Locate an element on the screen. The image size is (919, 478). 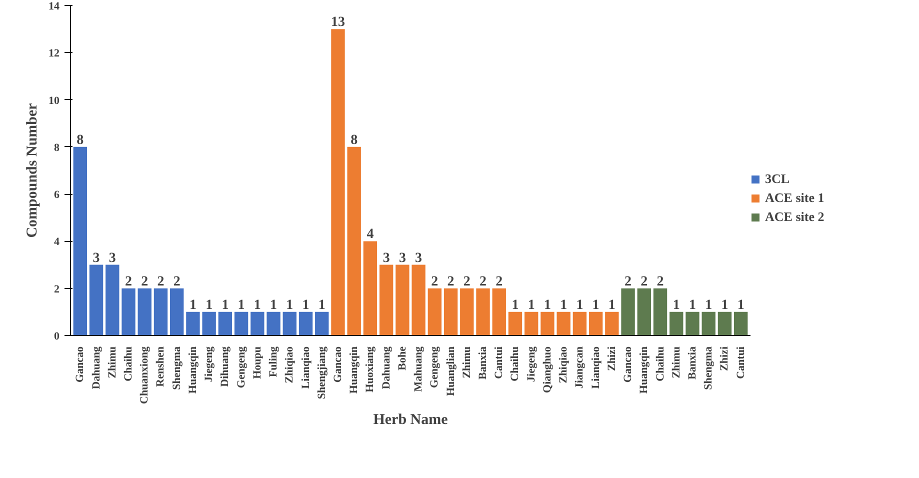
x-tick-label: Houpu is located at coordinates (257, 362).